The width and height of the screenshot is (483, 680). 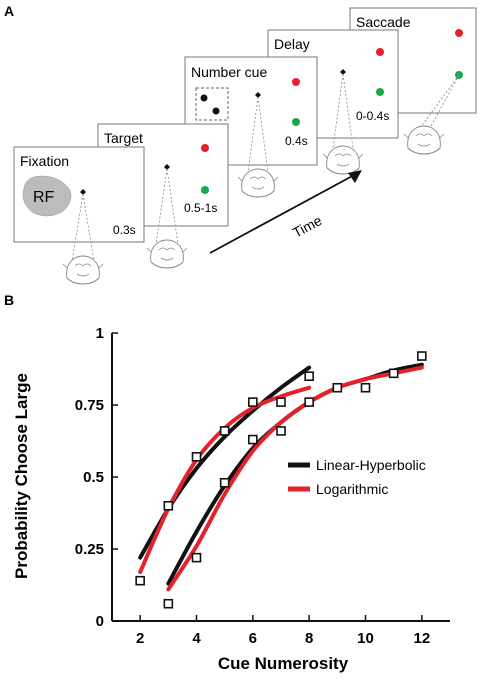 What do you see at coordinates (307, 226) in the screenshot?
I see `time-label: Time` at bounding box center [307, 226].